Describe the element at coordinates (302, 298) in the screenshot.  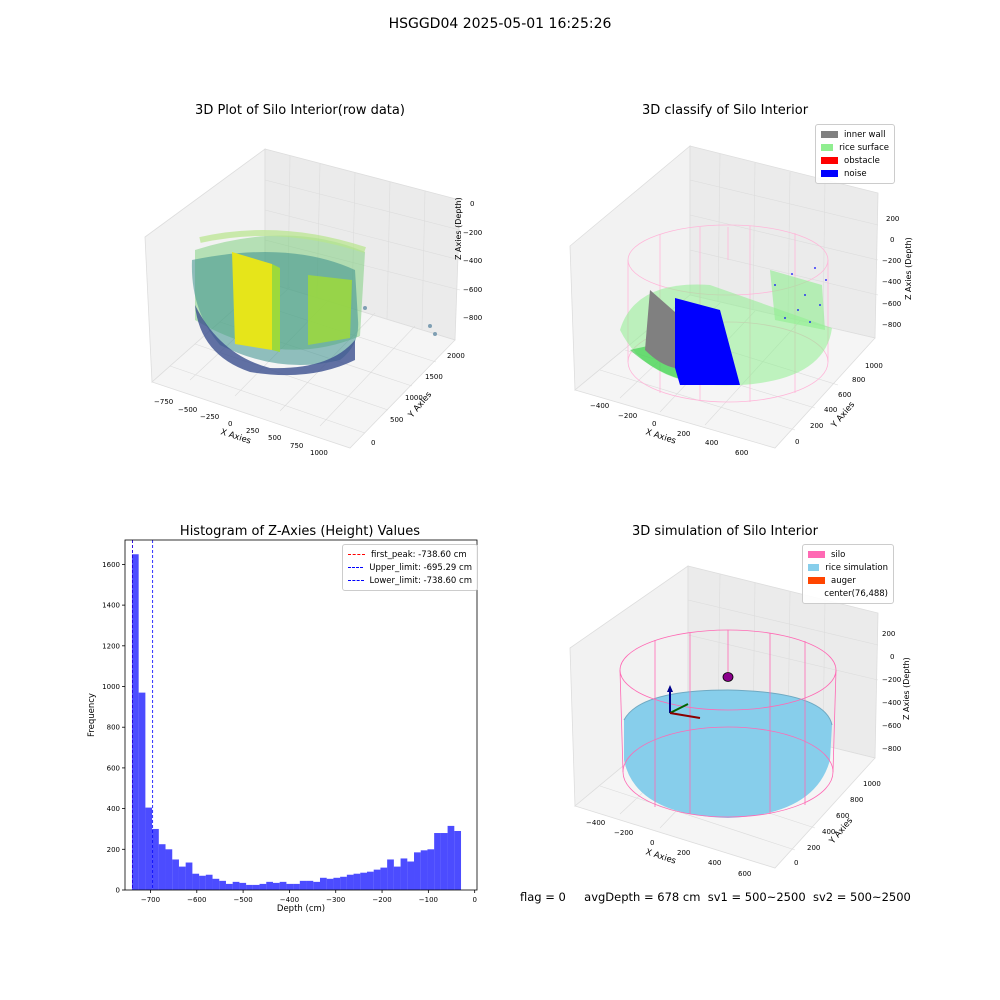
I see `raw-3d-canvas` at that location.